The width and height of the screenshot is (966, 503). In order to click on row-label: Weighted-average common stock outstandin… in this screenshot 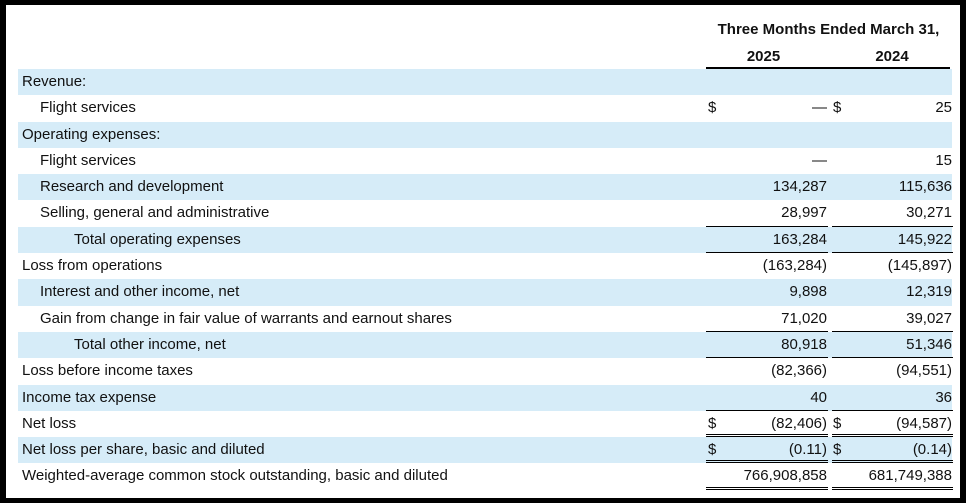, I will do `click(235, 476)`.